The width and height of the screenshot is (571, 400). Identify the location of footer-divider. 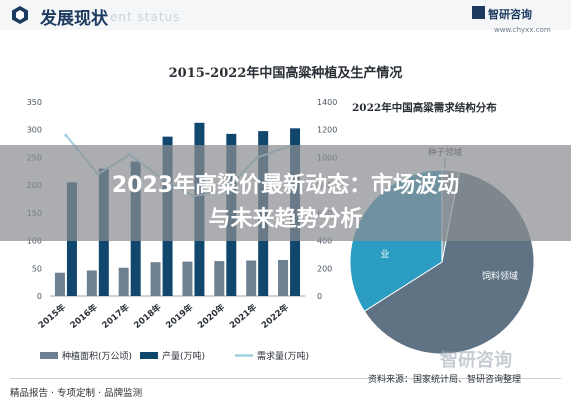
(285, 378).